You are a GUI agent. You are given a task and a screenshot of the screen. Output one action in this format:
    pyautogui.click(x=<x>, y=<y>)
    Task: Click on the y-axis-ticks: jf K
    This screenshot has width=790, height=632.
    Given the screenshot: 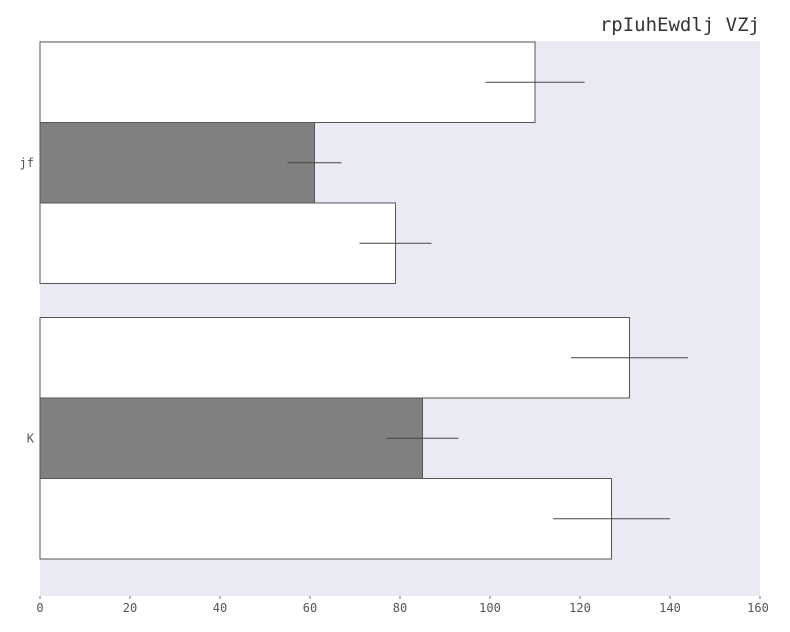 What is the action you would take?
    pyautogui.click(x=27, y=301)
    